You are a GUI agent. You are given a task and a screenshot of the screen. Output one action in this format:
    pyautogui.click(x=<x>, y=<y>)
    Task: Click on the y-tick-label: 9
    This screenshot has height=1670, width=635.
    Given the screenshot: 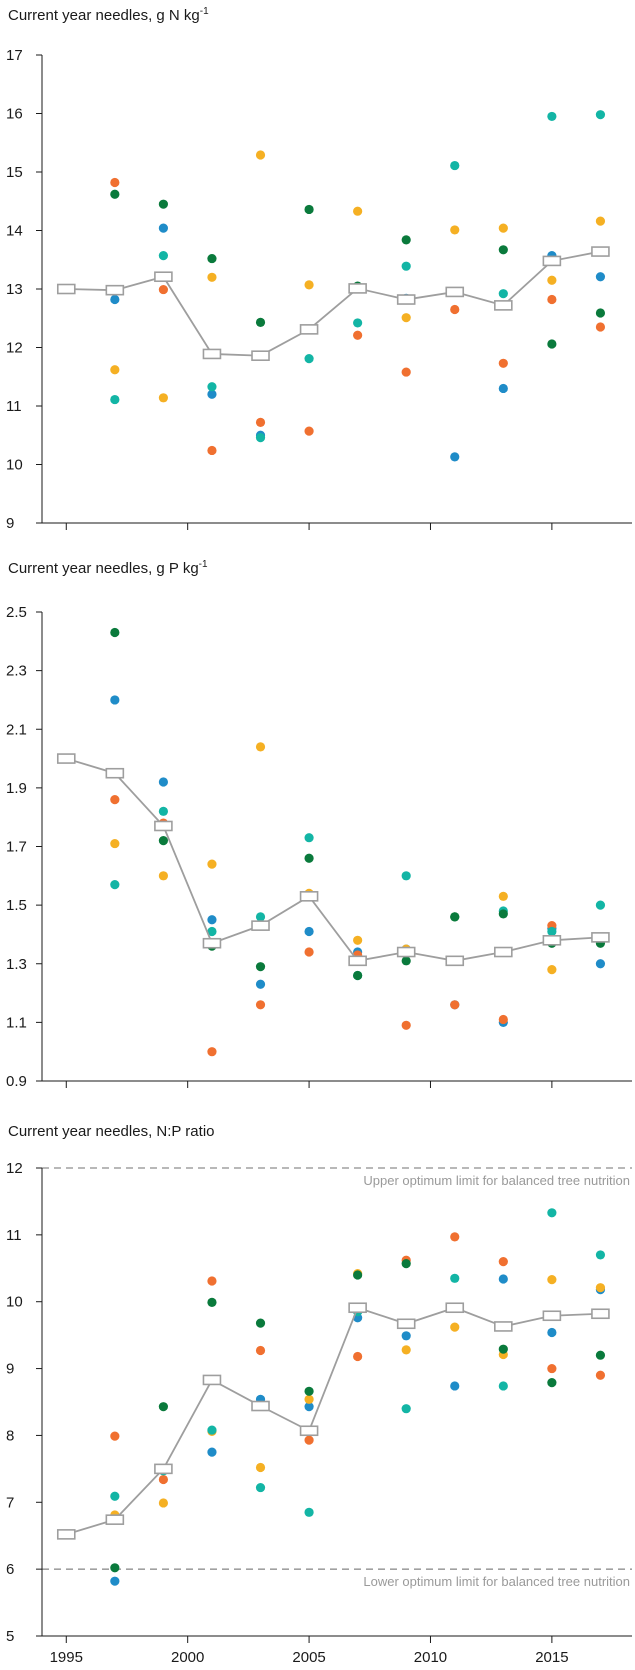 What is the action you would take?
    pyautogui.click(x=10, y=1369)
    